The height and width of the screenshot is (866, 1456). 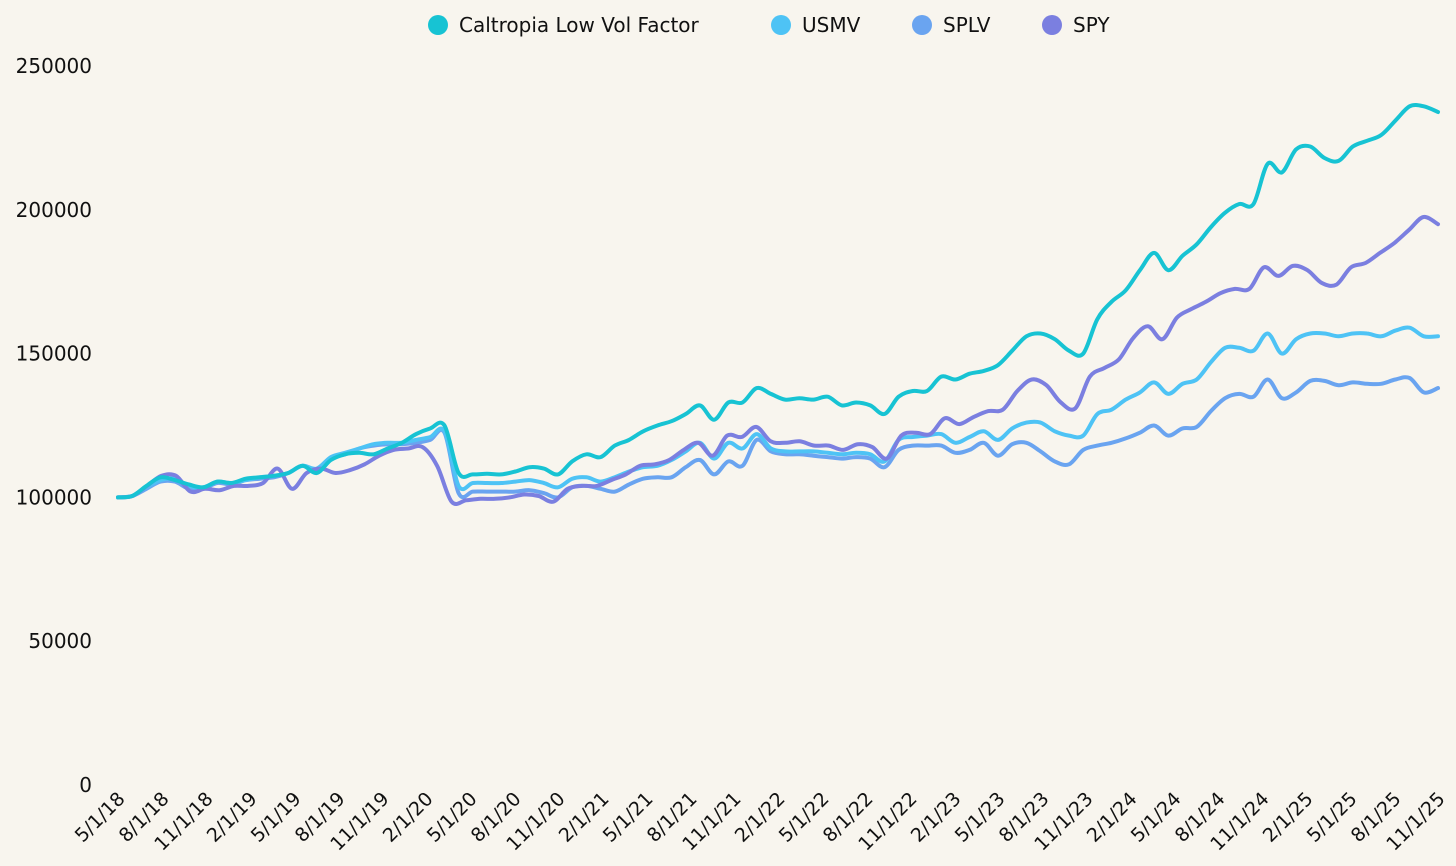 I want to click on legend-item-splv: SPLV, so click(x=951, y=25).